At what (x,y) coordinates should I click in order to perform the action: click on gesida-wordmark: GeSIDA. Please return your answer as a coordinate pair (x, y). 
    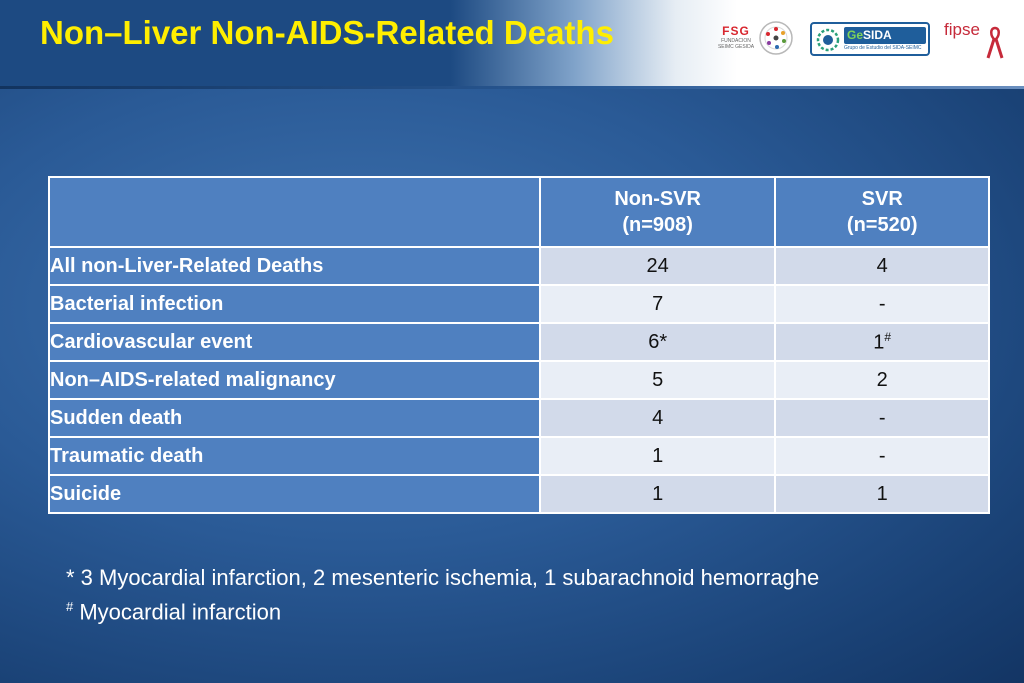
    Looking at the image, I should click on (885, 35).